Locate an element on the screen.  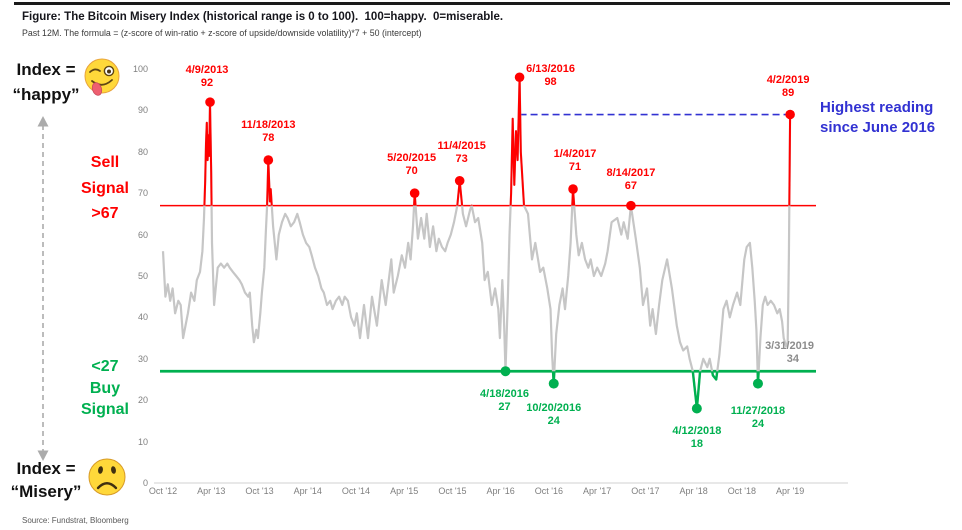
happy-misery-range-arrow is located at coordinates (43, 288).